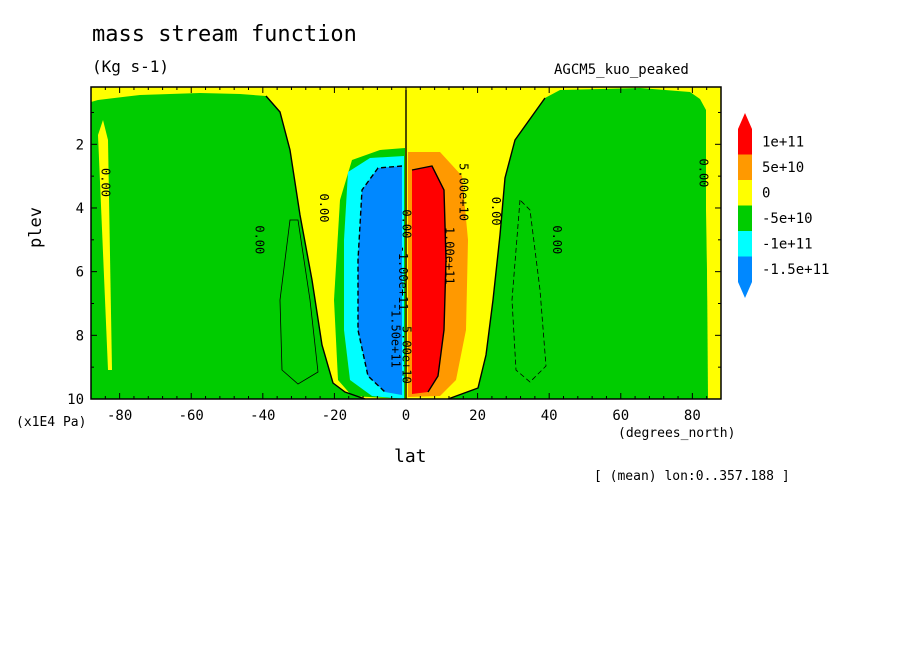 This screenshot has height=654, width=904. Describe the element at coordinates (262, 416) in the screenshot. I see `x-tick-label: -40` at that location.